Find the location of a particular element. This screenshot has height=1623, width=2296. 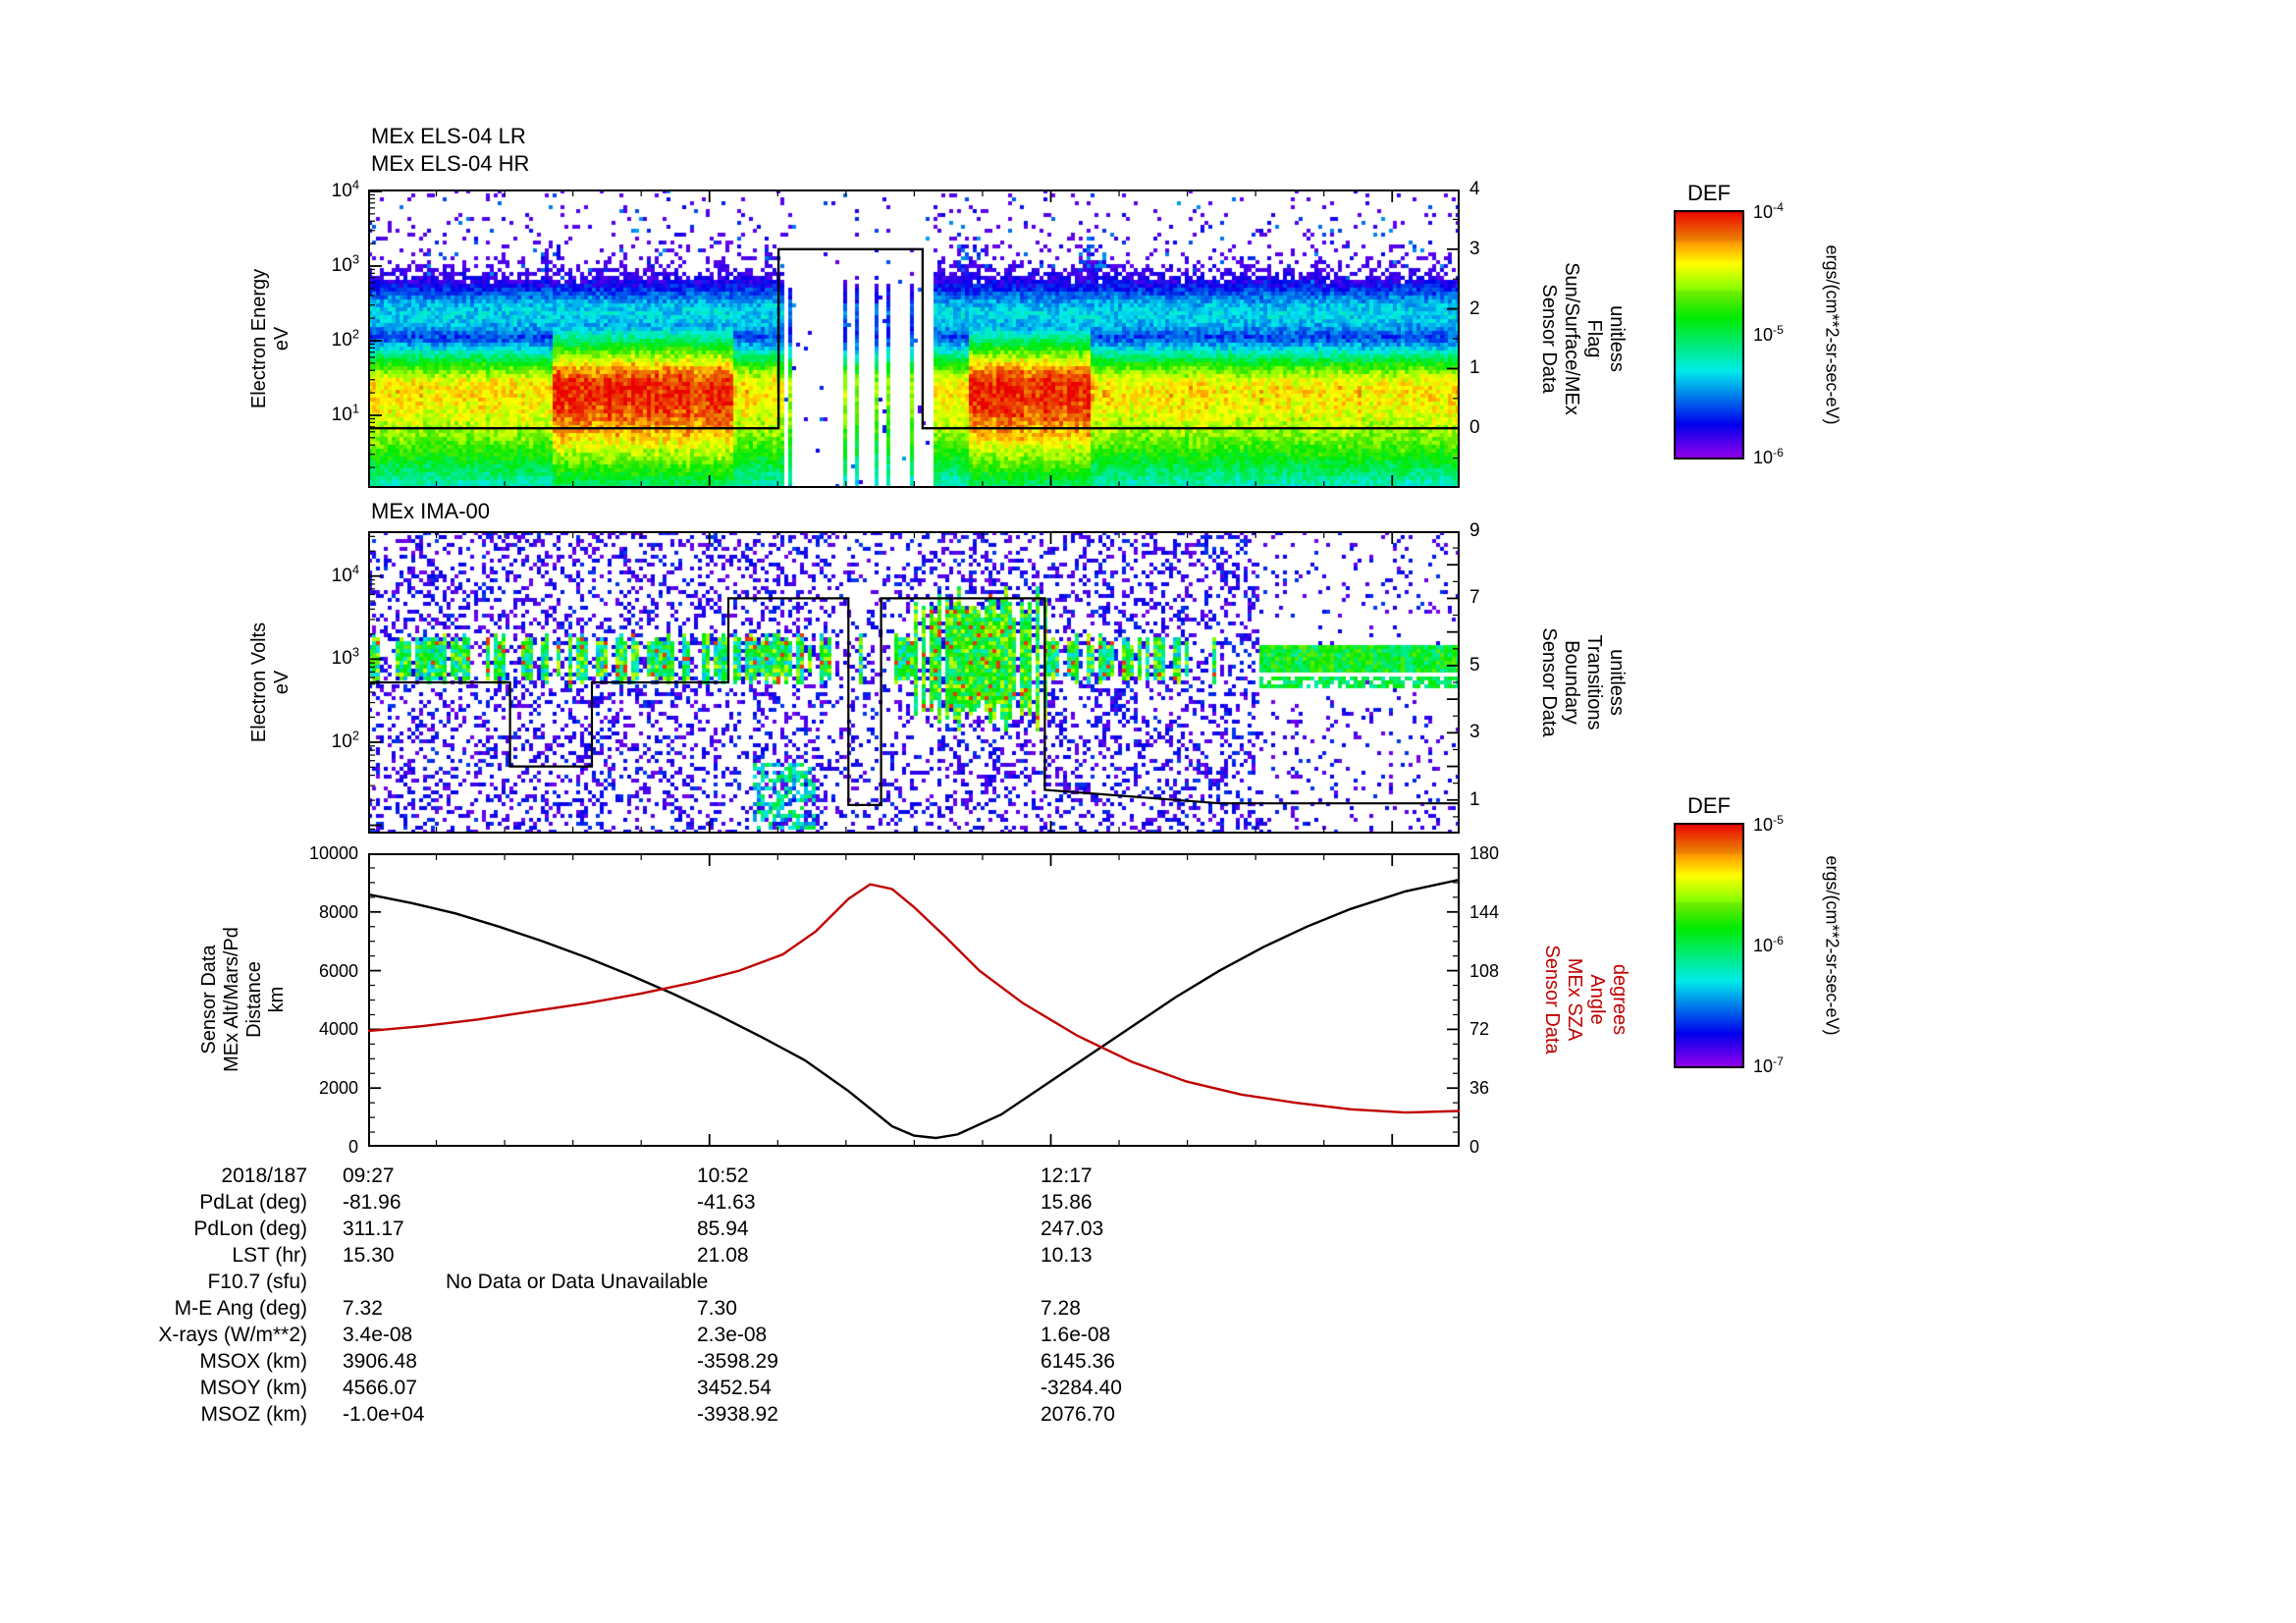

alt-y-axis-label-line: Sensor Data is located at coordinates (209, 1000).